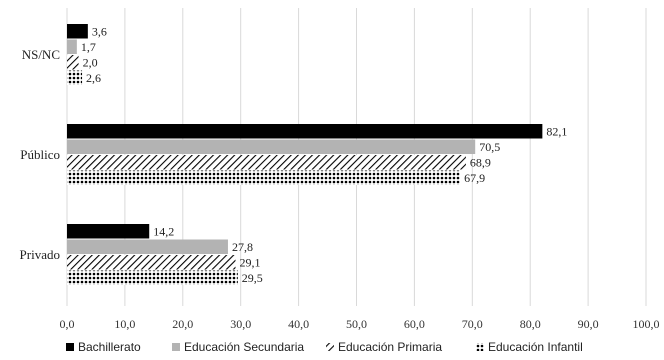 Image resolution: width=664 pixels, height=360 pixels. I want to click on legend-entry: Educación Infantil, so click(535, 347).